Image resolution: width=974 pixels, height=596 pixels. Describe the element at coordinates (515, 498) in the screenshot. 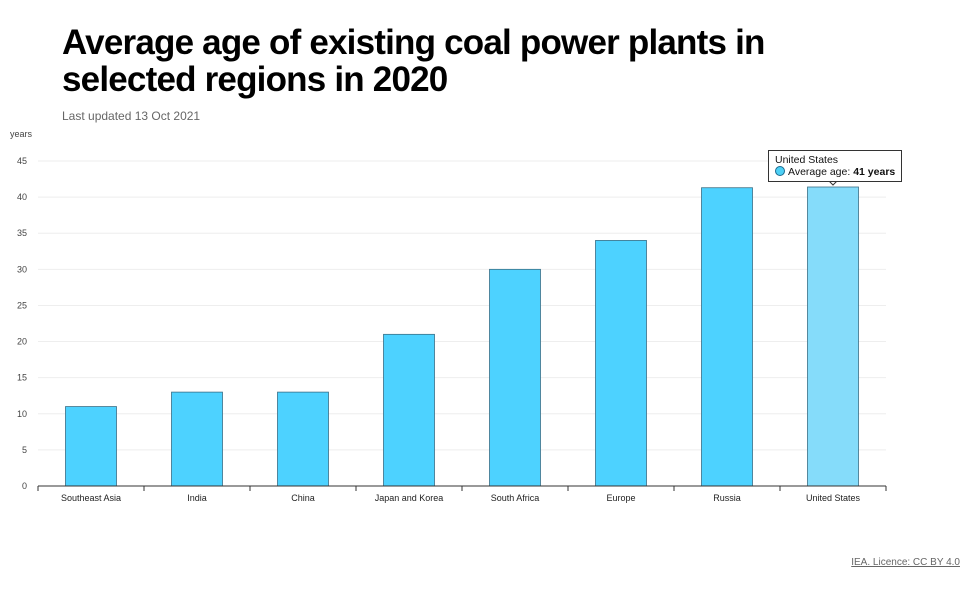

I see `x-tick-label: South Africa` at that location.